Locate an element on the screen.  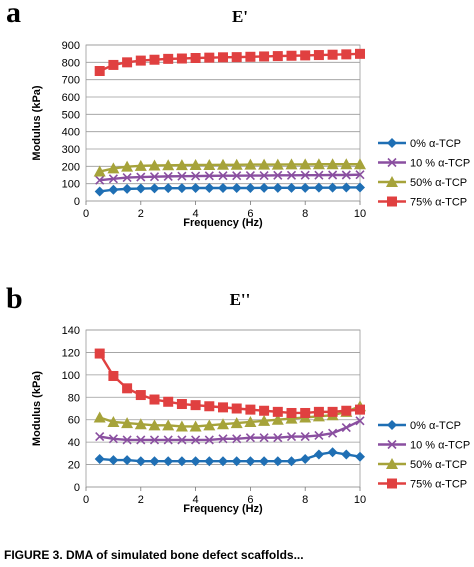
chart-b-xlabel: Frequency (Hz) is located at coordinates (223, 509).